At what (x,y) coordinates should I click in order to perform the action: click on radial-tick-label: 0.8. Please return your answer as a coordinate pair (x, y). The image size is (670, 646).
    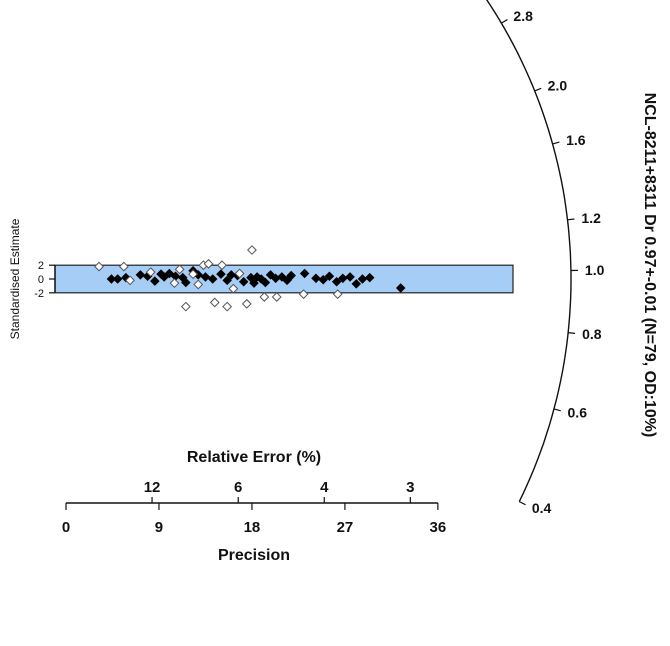
    Looking at the image, I should click on (592, 334).